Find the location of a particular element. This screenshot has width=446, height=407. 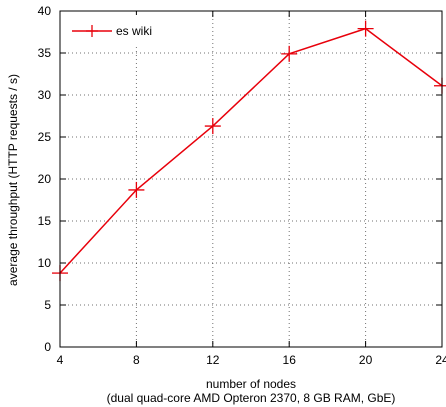

y-tick-label: 20 is located at coordinates (45, 179).